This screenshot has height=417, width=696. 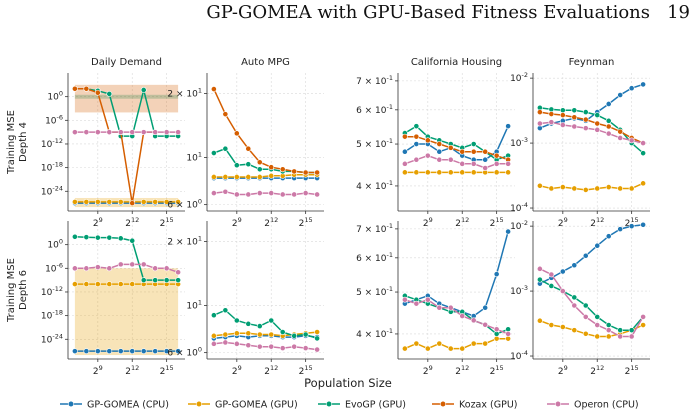 I want to click on y-tick-label: 2 × 10¹, so click(x=184, y=241).